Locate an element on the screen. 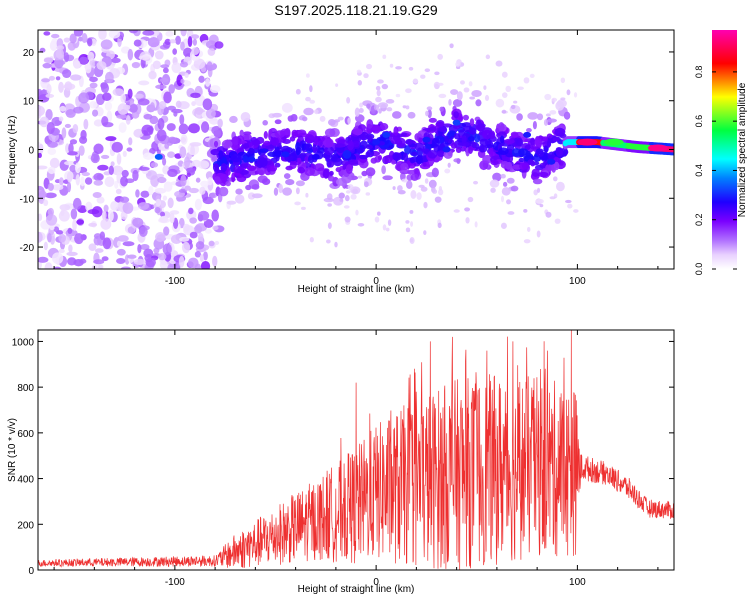 This screenshot has height=600, width=750. spectrogram-peak-spot is located at coordinates (613, 142).